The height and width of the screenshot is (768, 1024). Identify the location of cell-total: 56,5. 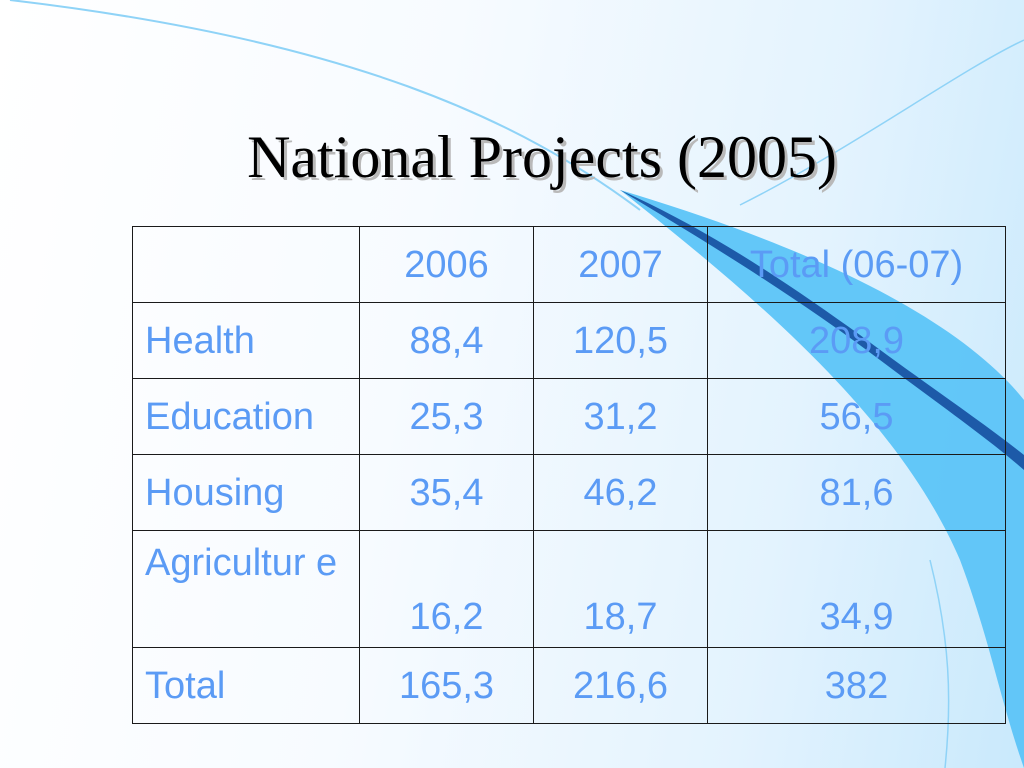
(856, 416).